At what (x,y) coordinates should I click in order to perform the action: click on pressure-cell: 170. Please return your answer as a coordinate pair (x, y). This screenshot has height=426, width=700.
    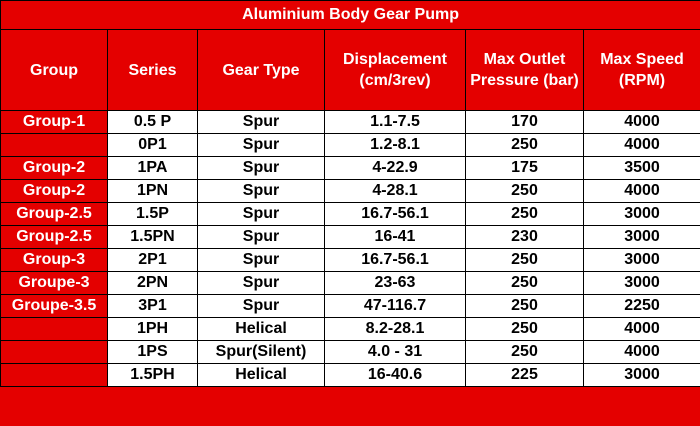
    Looking at the image, I should click on (524, 122).